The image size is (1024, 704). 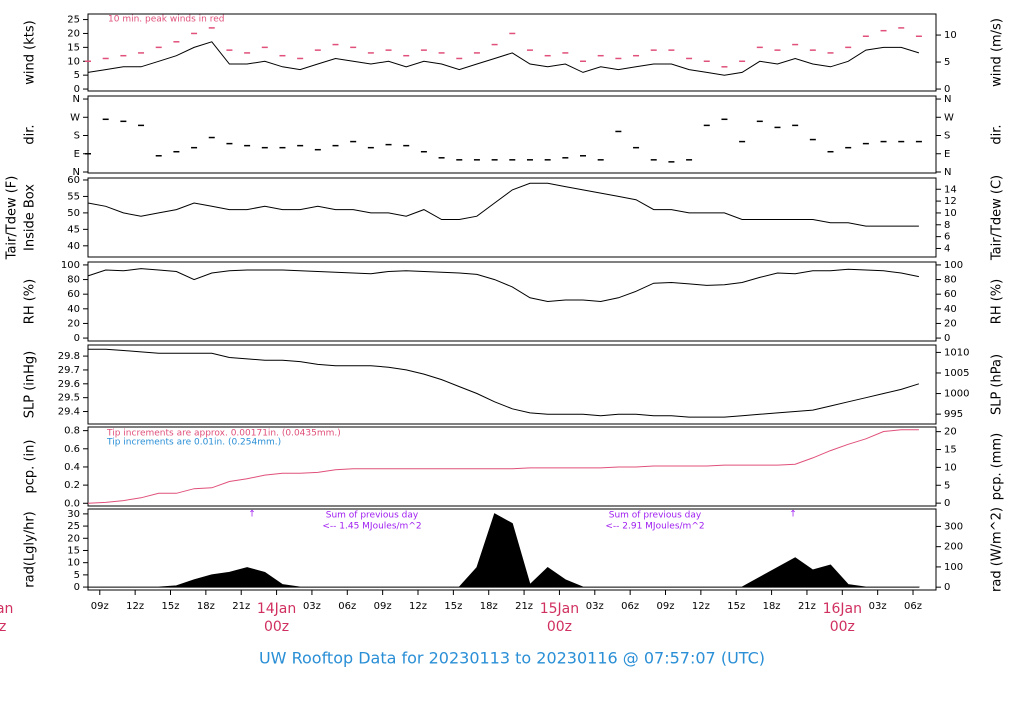 I want to click on y-axis-label: SLP (inHg), so click(x=30, y=385).